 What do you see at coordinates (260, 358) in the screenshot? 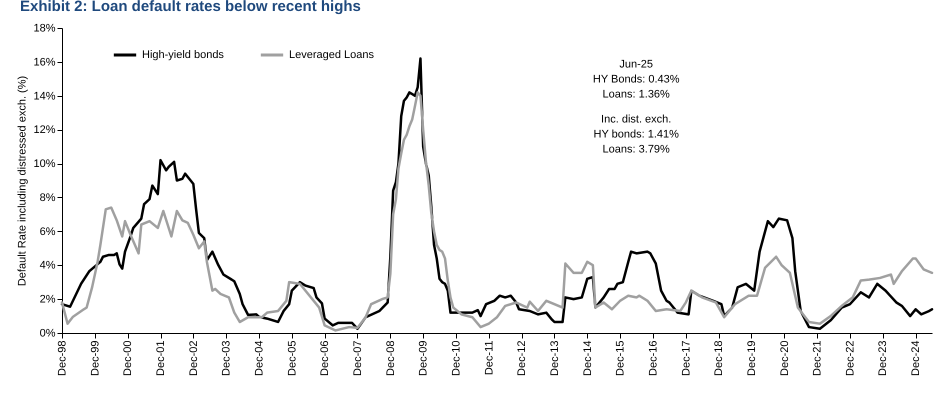
I see `x-tick-label: Dec-04` at bounding box center [260, 358].